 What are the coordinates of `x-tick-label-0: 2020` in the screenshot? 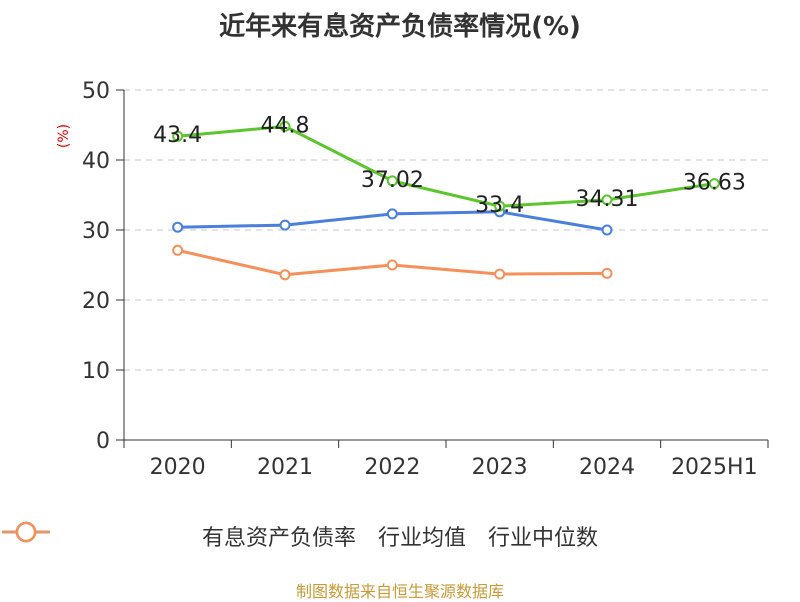 It's located at (178, 467).